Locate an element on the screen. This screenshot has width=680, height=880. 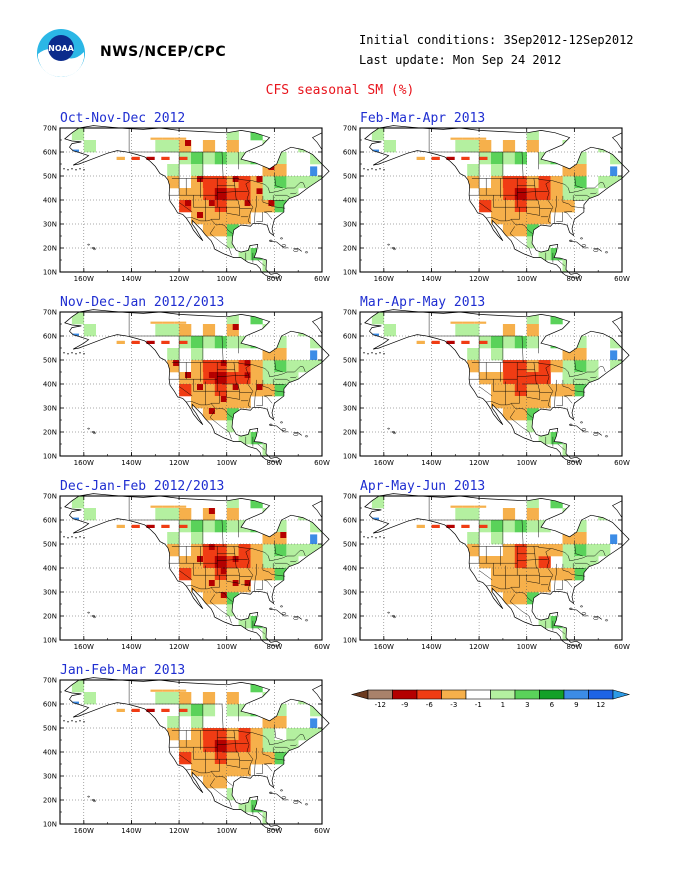
panel-title: Jan-Feb-Mar 2013 is located at coordinates (123, 670).